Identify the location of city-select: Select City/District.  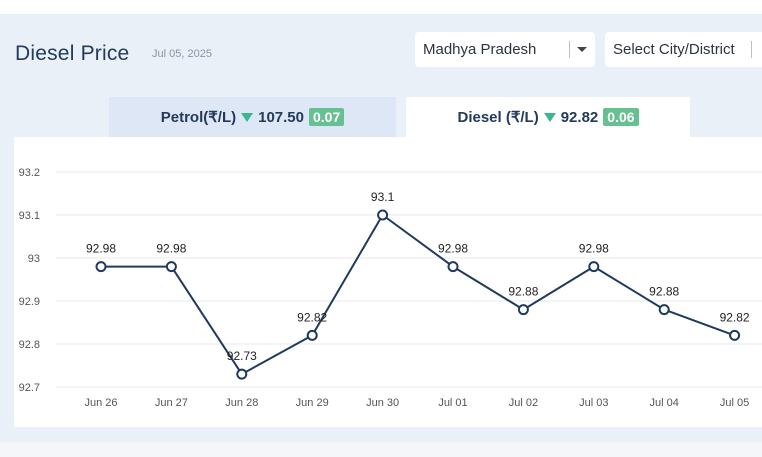
(683, 49).